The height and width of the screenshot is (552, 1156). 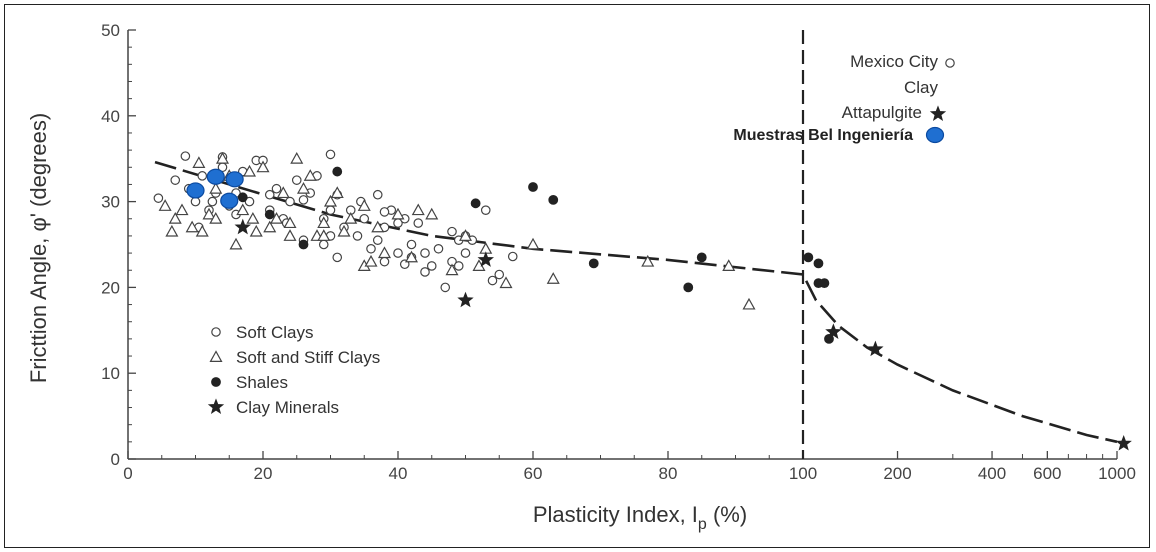 What do you see at coordinates (110, 373) in the screenshot?
I see `y-tick-label: 10` at bounding box center [110, 373].